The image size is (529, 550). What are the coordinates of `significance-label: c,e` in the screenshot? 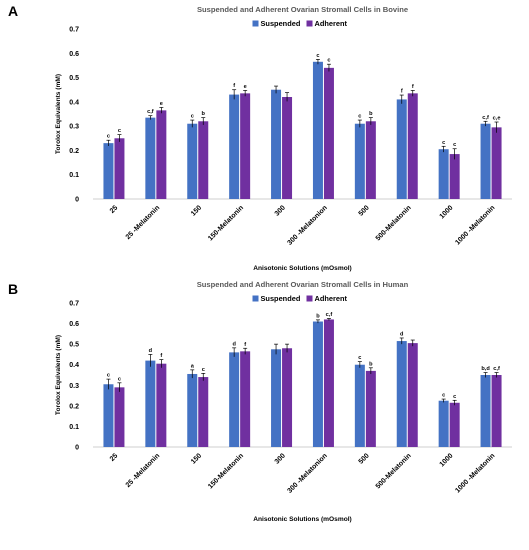 It's located at (497, 119).